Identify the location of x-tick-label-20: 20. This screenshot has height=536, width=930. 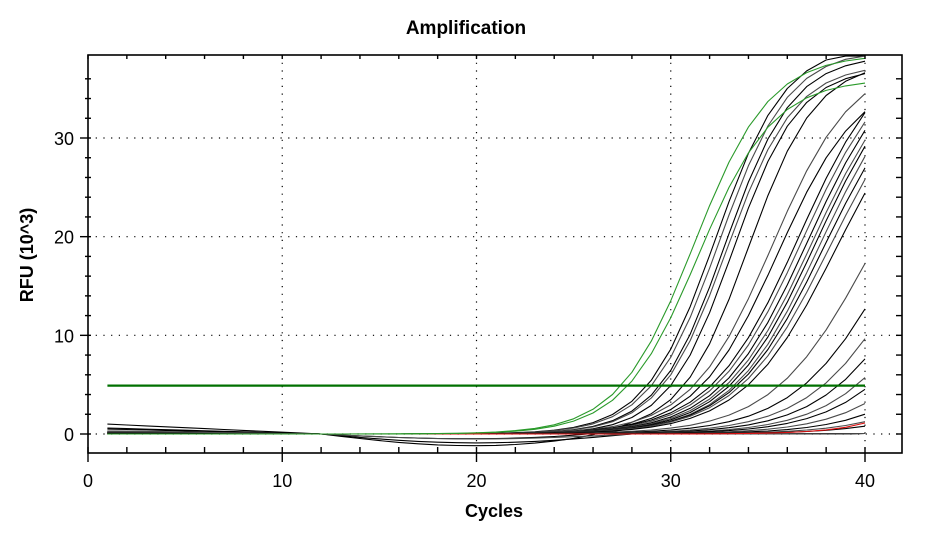
(476, 481).